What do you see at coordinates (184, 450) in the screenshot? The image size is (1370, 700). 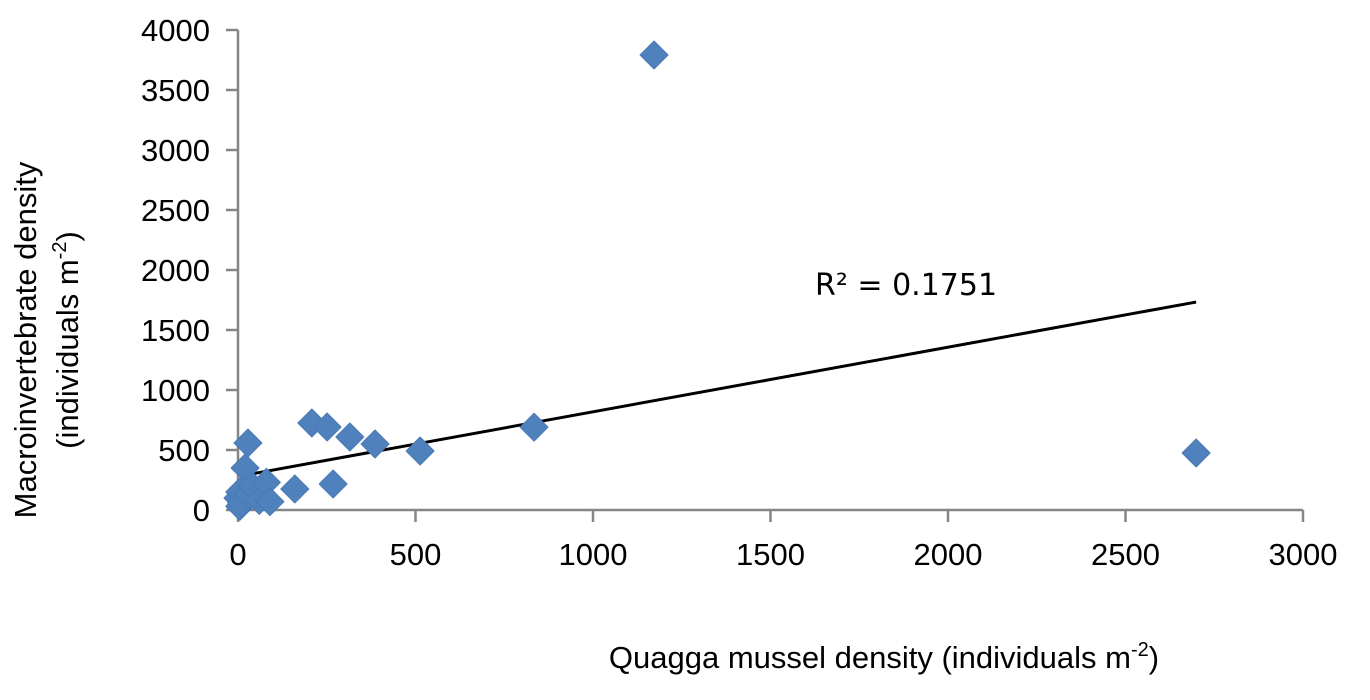 I see `y-tick-label: 500` at bounding box center [184, 450].